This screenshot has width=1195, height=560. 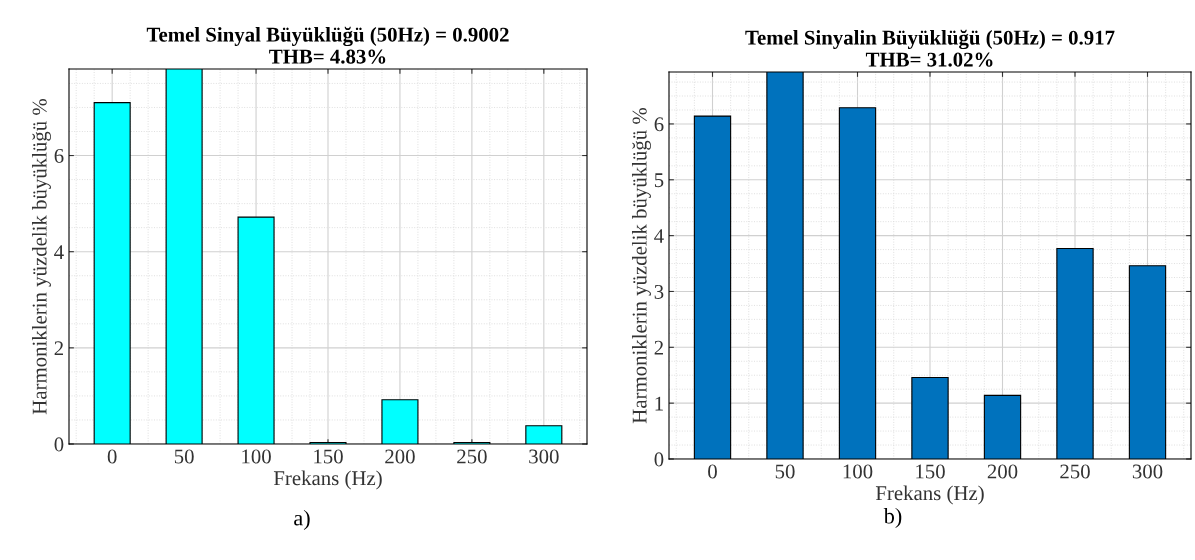 What do you see at coordinates (892, 518) in the screenshot?
I see `text: b)` at bounding box center [892, 518].